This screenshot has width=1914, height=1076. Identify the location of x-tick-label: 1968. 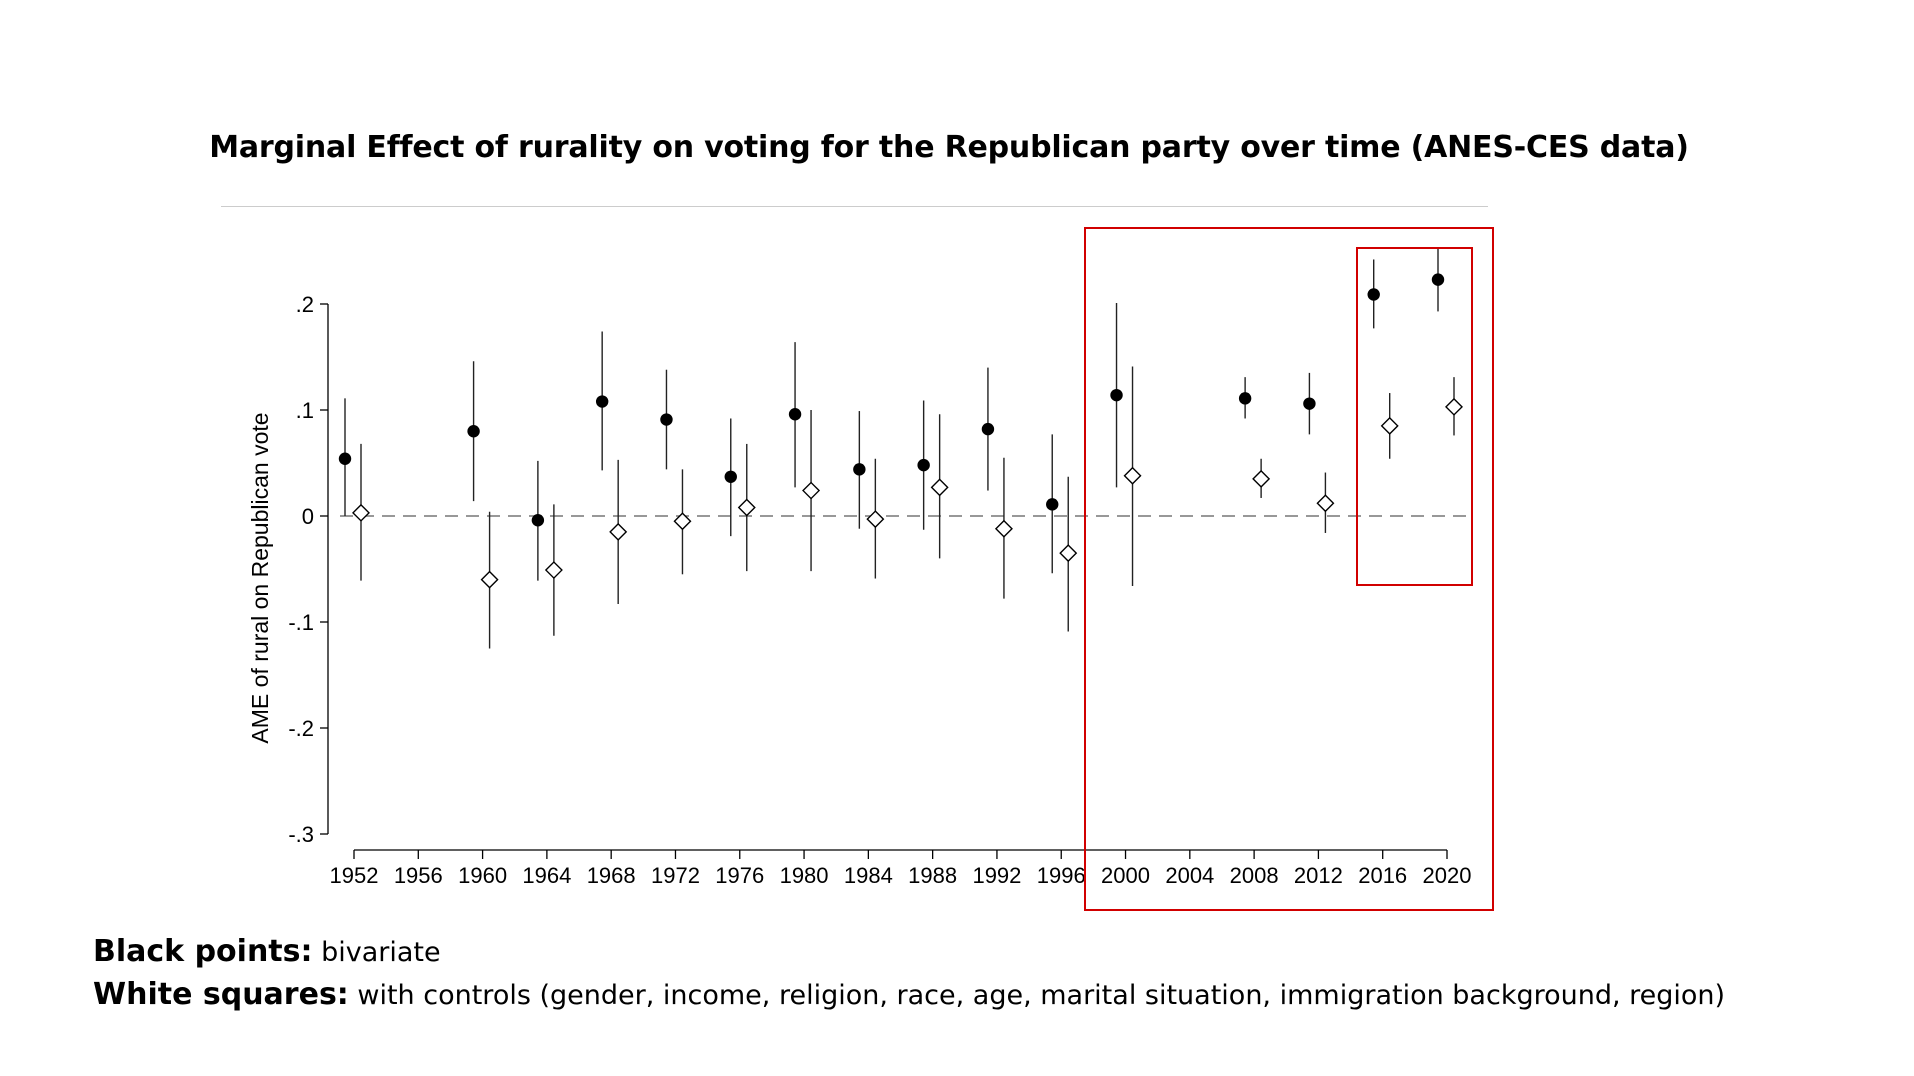
(611, 875).